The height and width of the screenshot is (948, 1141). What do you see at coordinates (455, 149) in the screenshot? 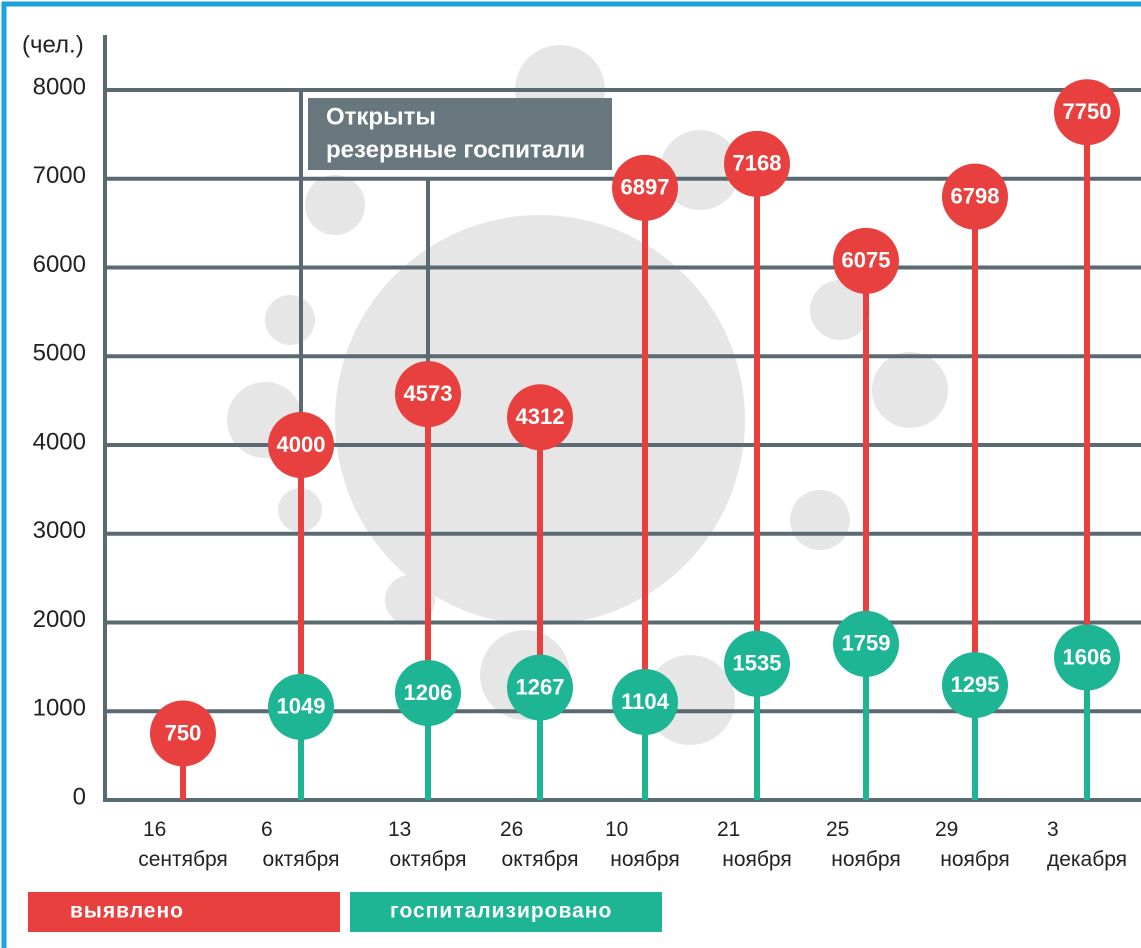
I see `annotation-text: резервные госпитали` at bounding box center [455, 149].